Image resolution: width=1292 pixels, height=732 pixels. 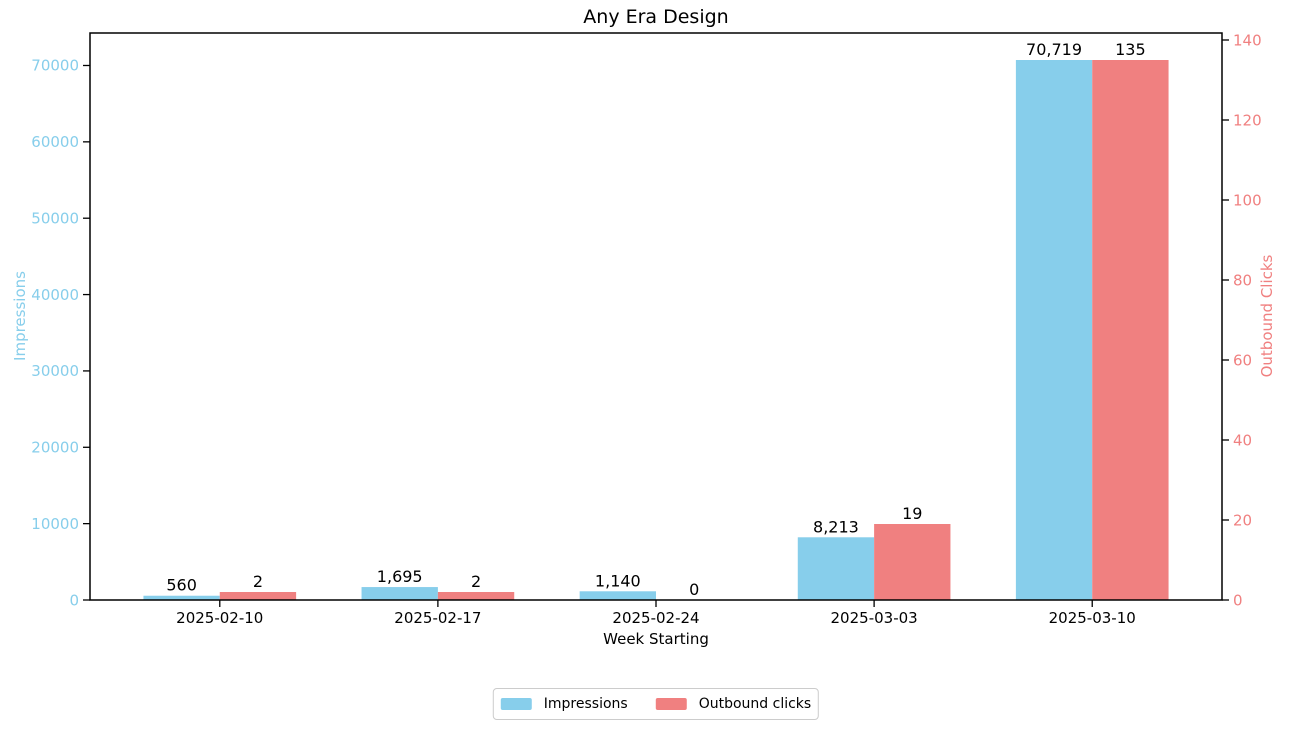 What do you see at coordinates (755, 704) in the screenshot?
I see `legend-label-outbound-clicks: Outbound clicks` at bounding box center [755, 704].